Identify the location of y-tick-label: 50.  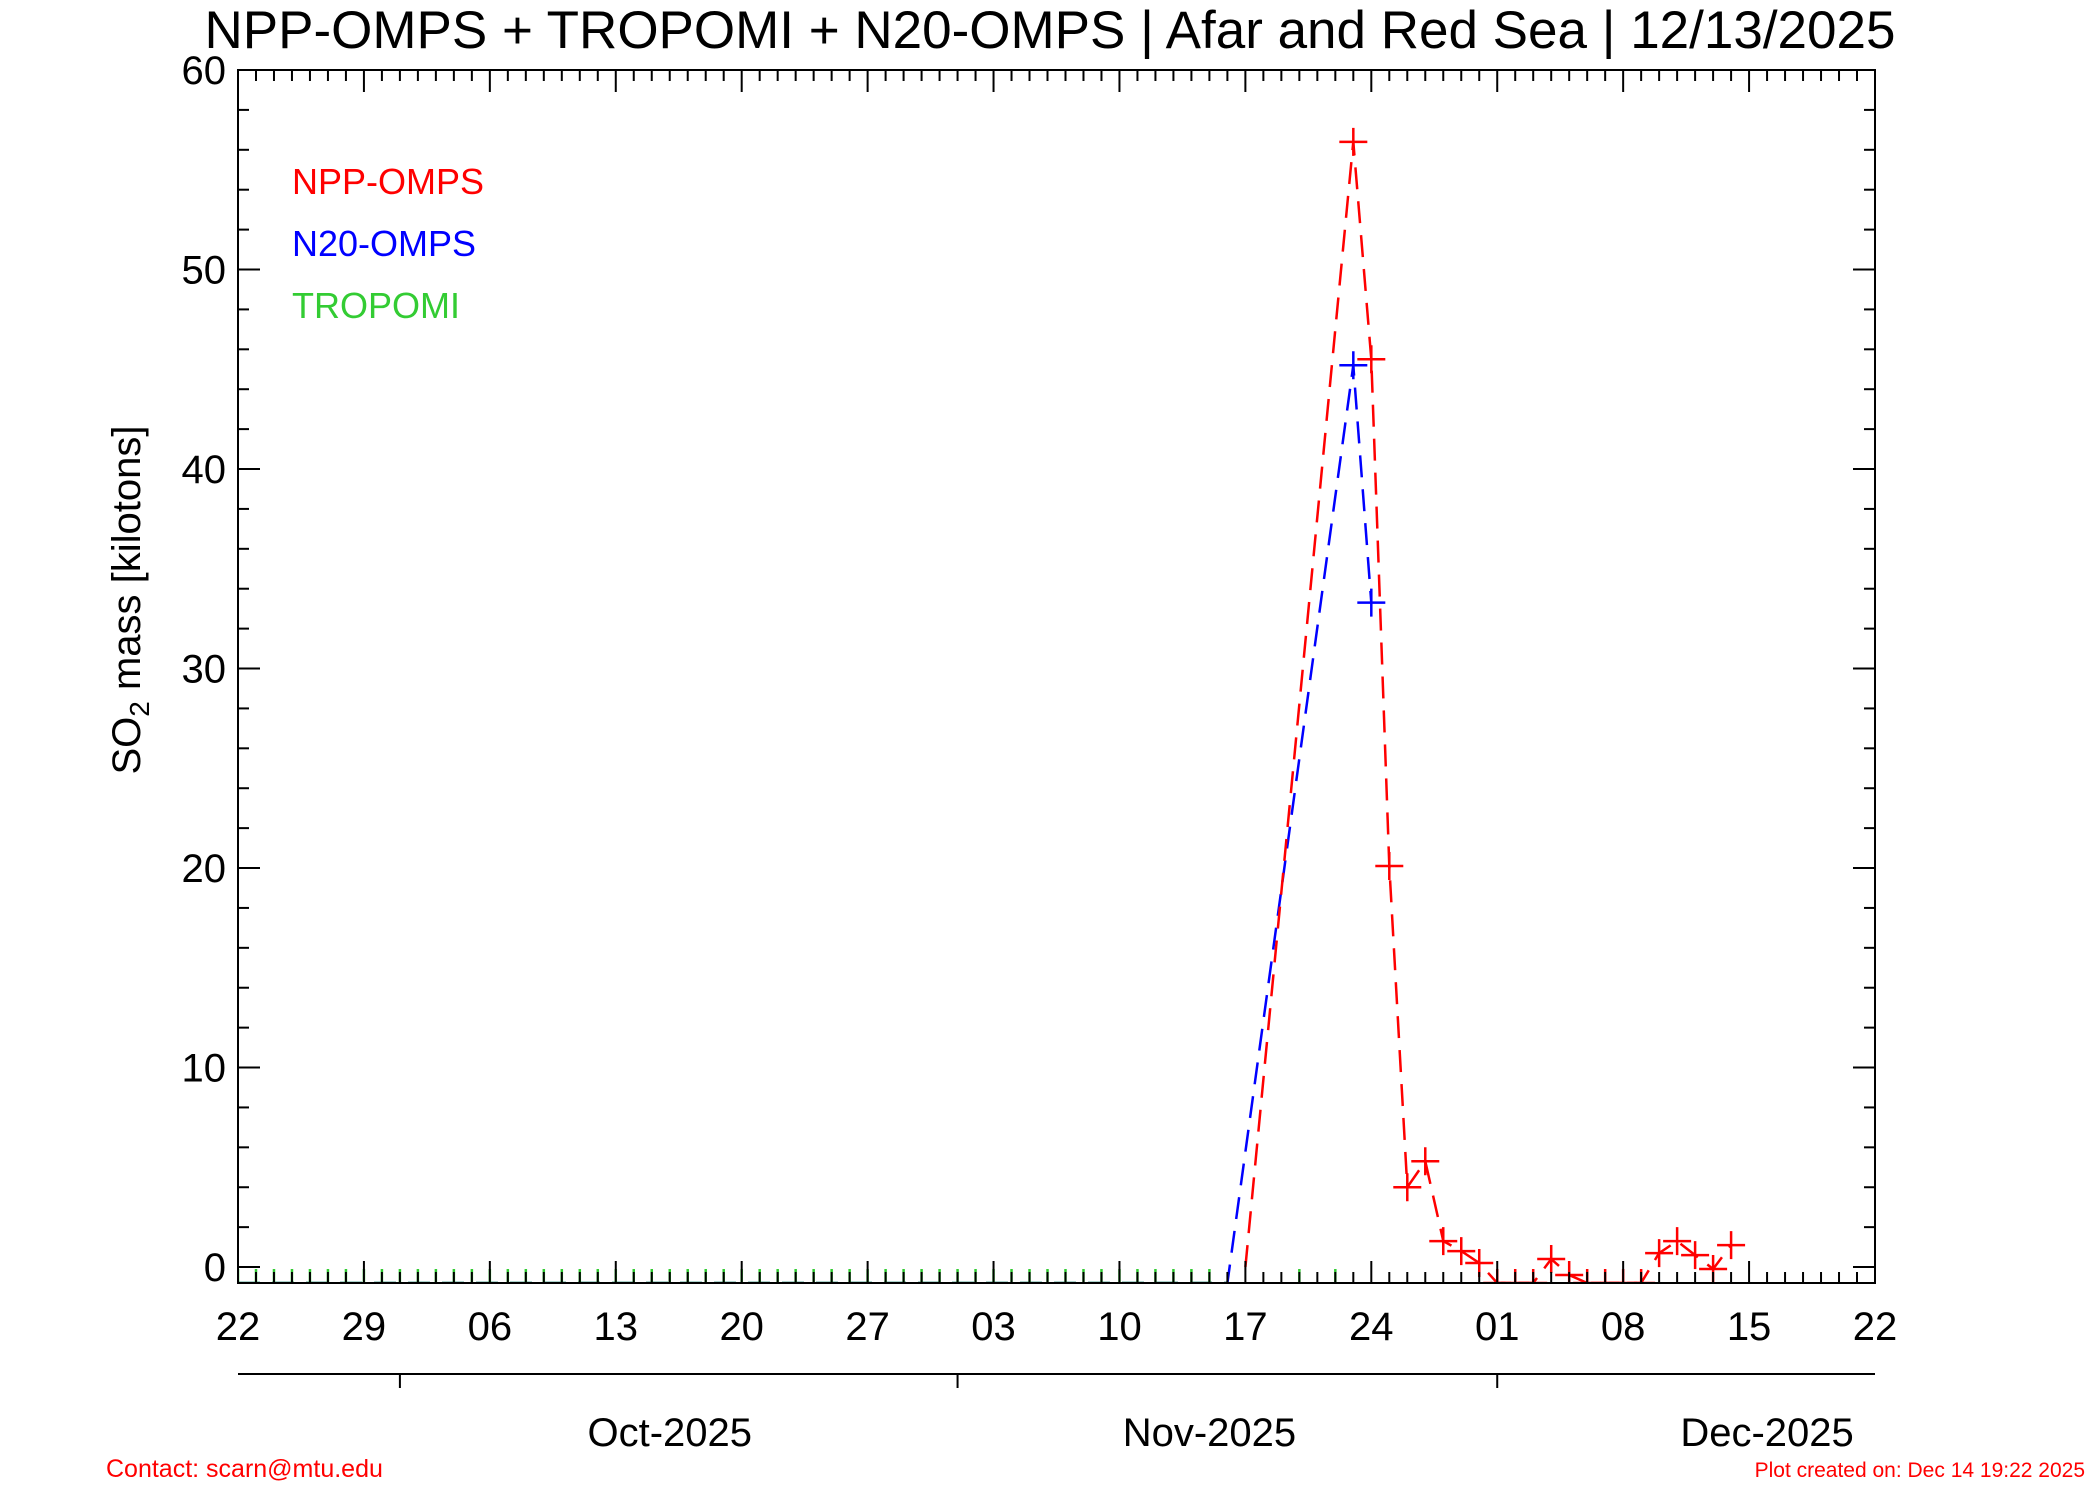
(204, 271).